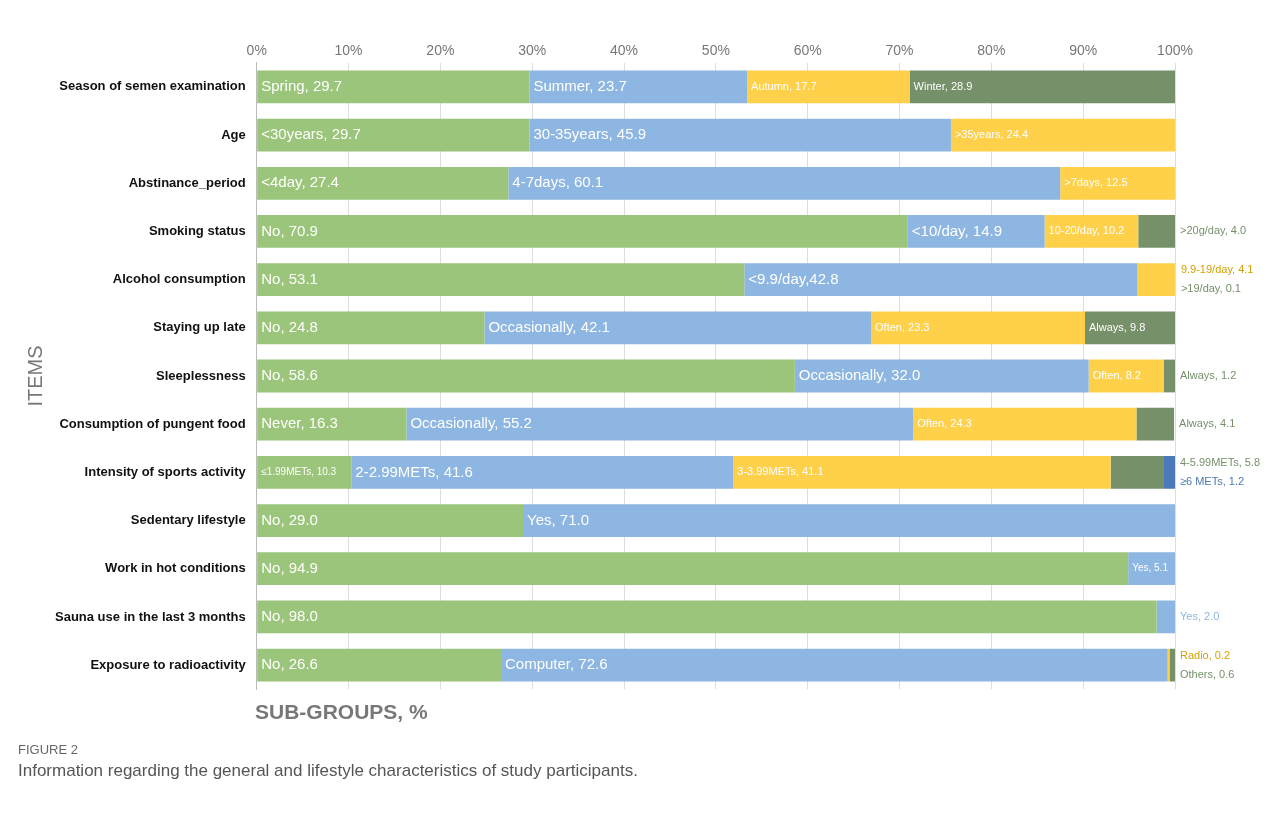  Describe the element at coordinates (289, 567) in the screenshot. I see `data-label: No, 94.9` at that location.